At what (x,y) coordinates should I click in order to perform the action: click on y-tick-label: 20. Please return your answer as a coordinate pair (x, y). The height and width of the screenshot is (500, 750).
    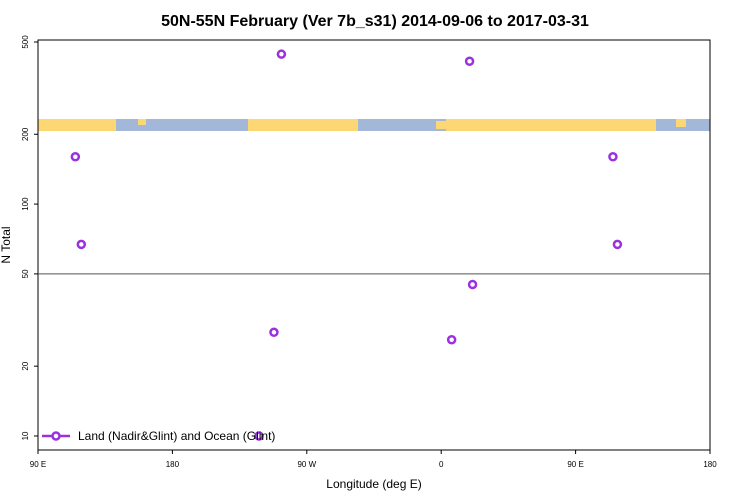
    Looking at the image, I should click on (25, 365).